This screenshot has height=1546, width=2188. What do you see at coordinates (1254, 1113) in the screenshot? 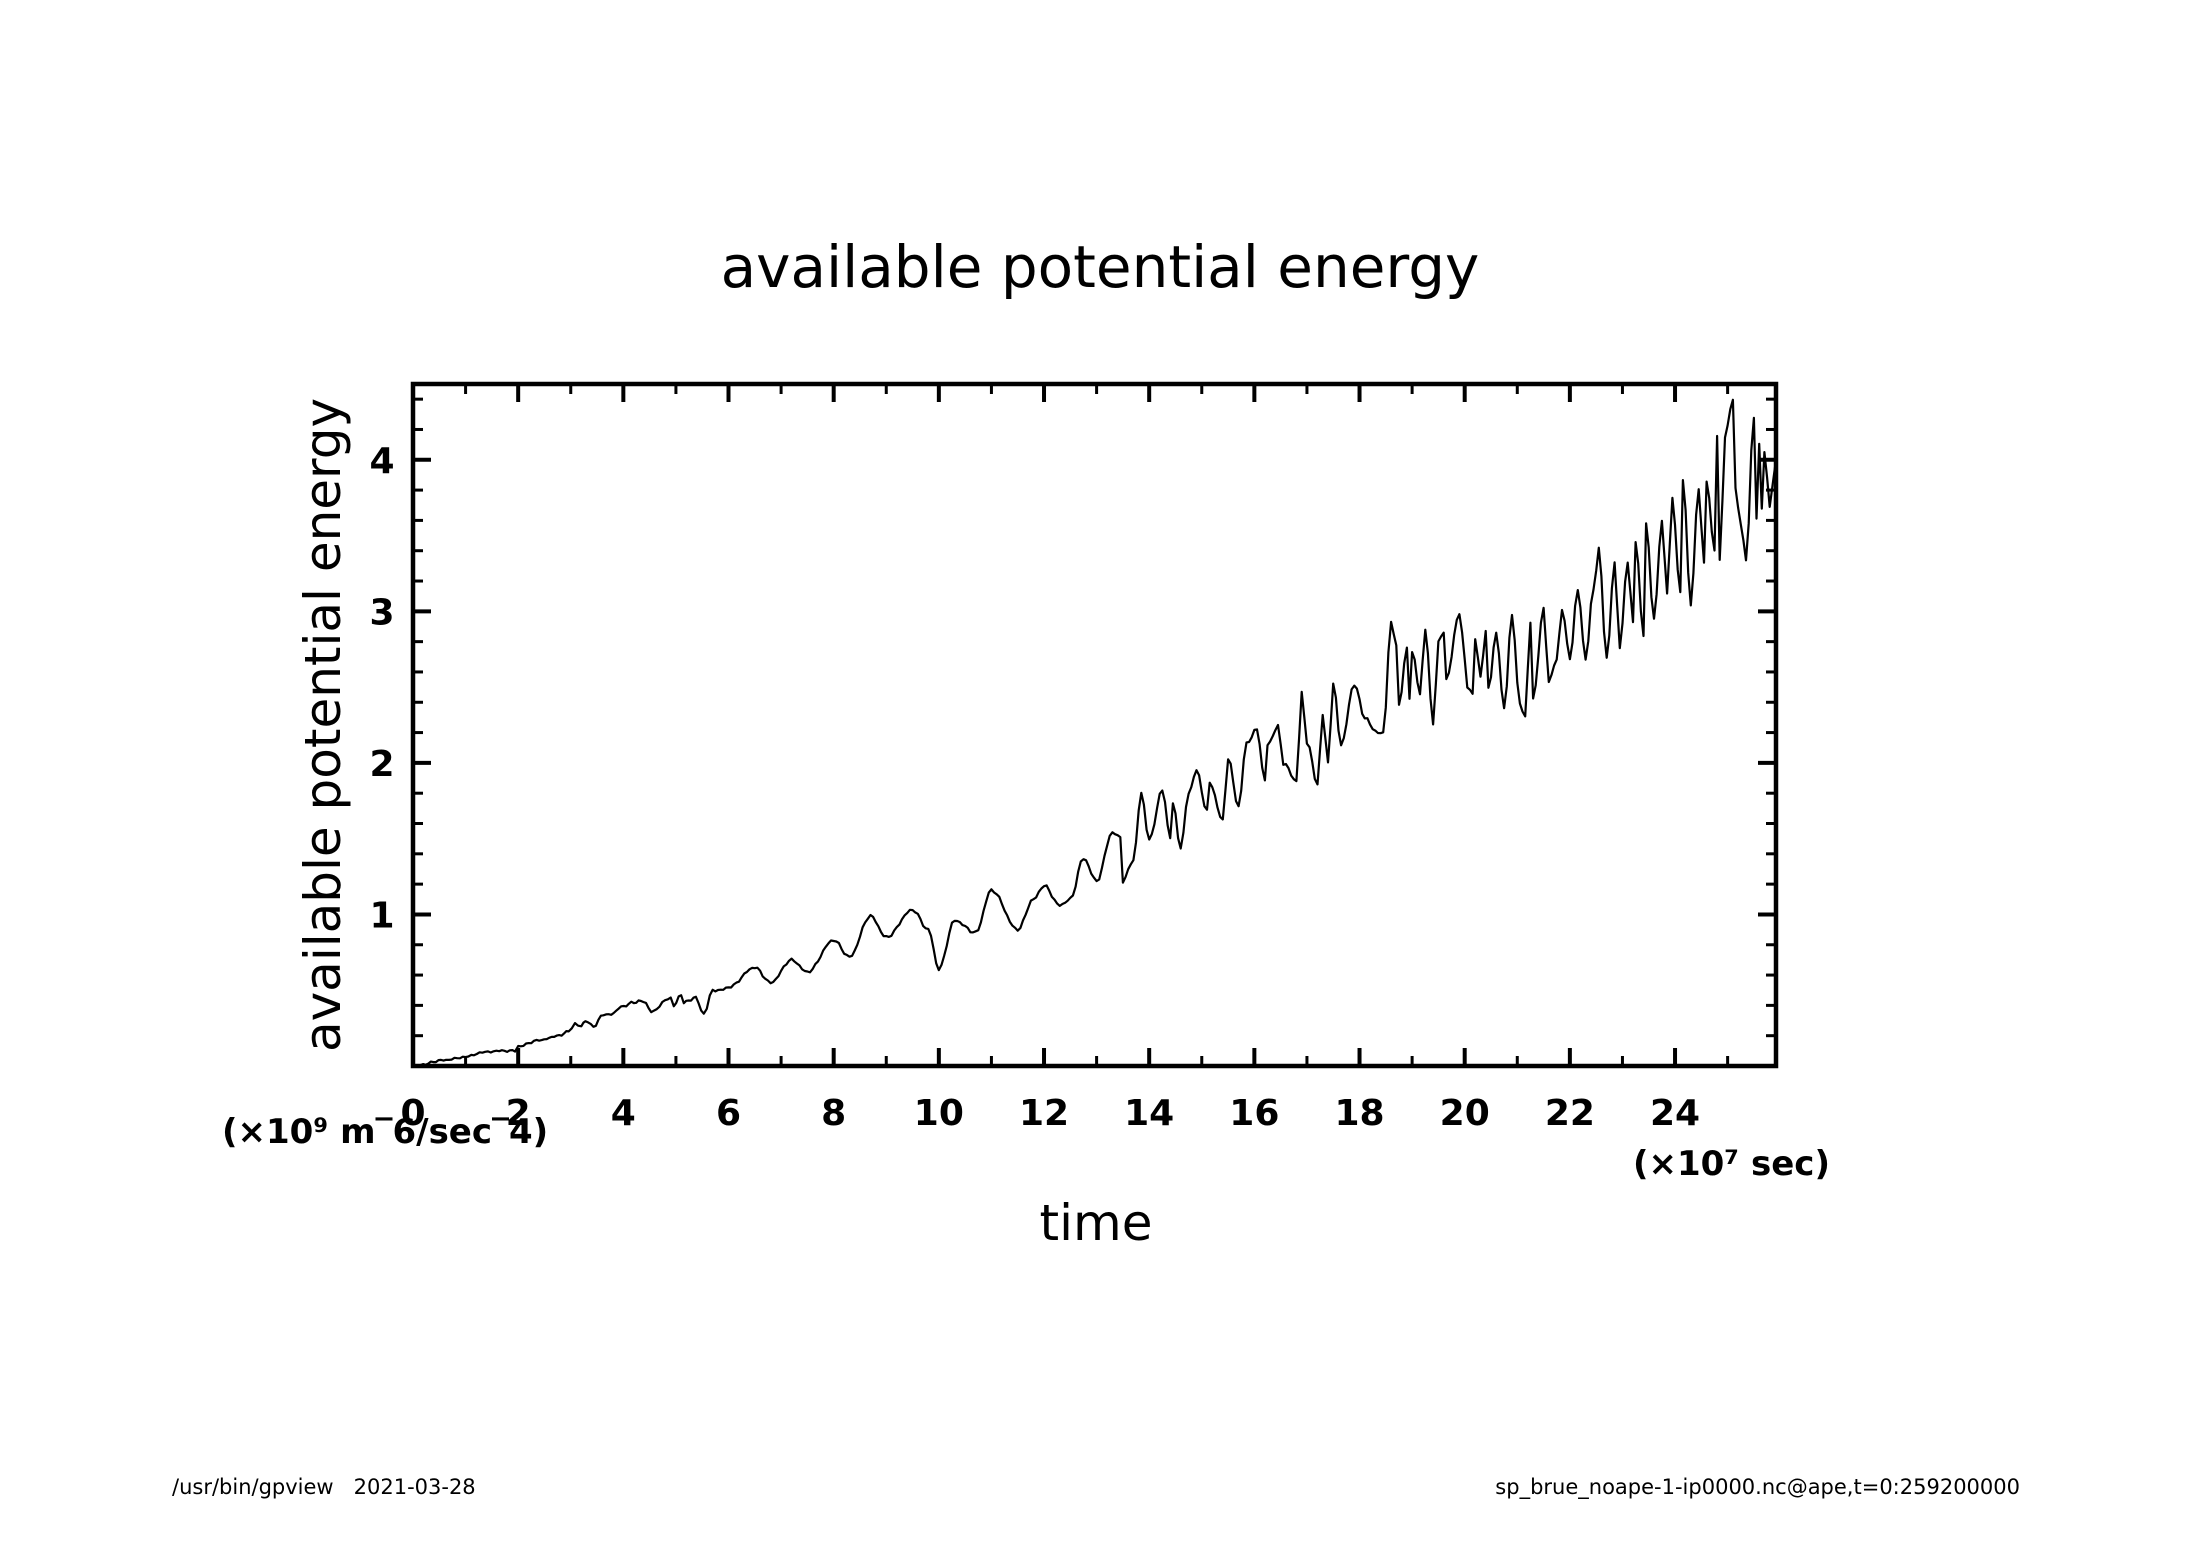
I see `x-tick-label: 16` at bounding box center [1254, 1113].